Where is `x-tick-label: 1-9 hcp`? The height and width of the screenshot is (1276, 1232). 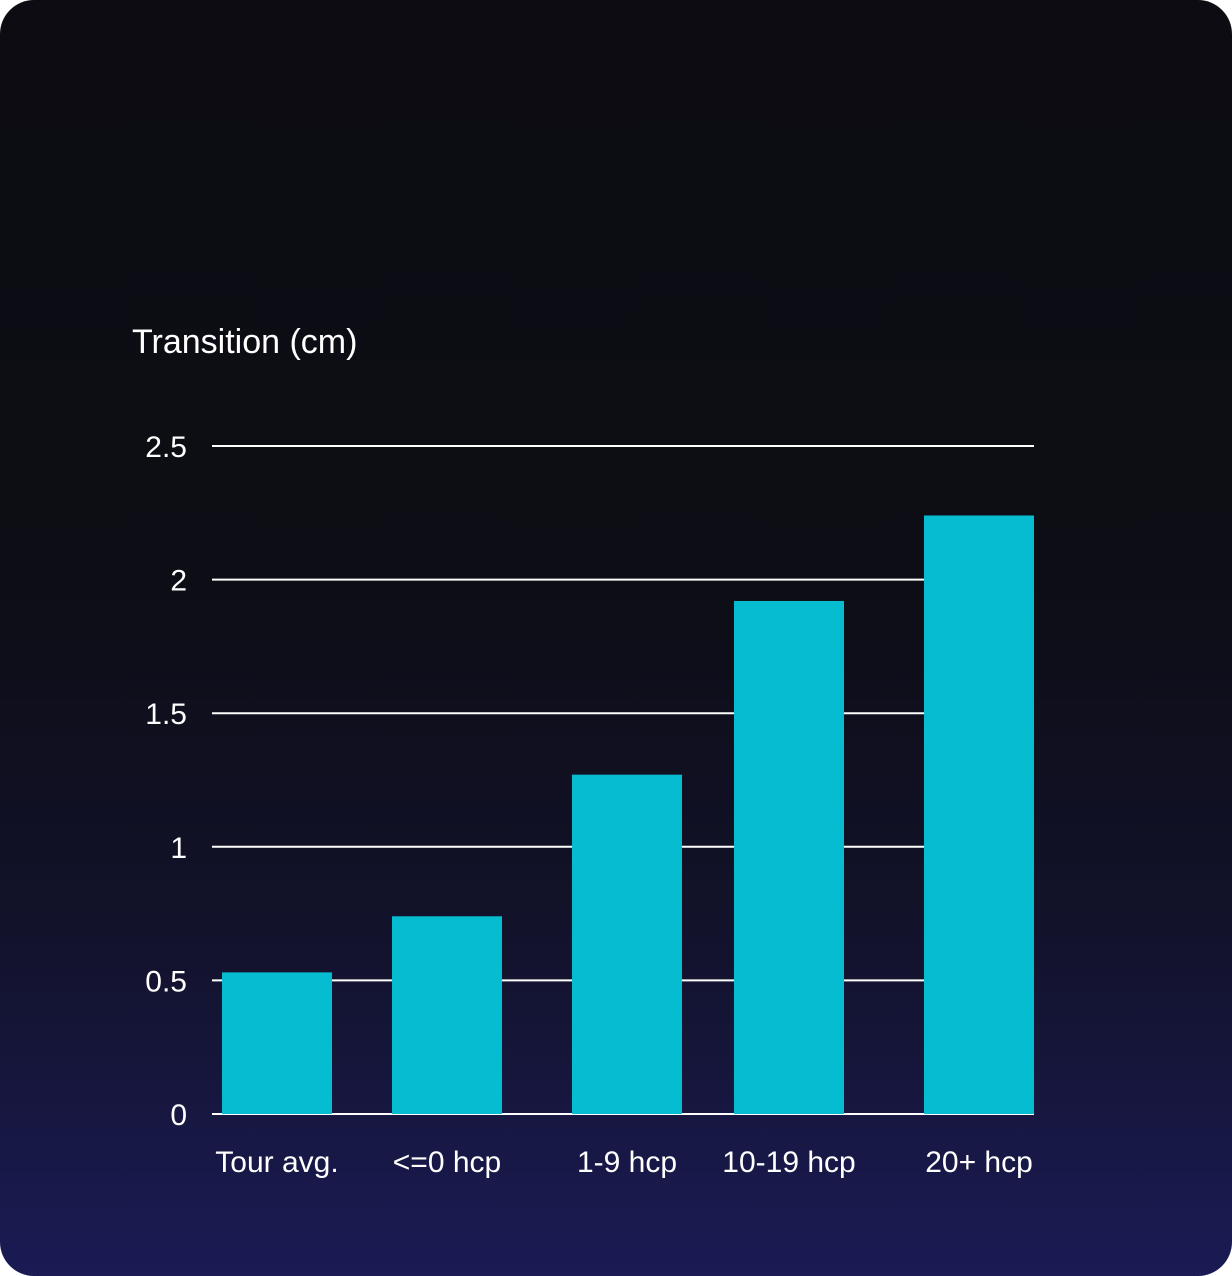 x-tick-label: 1-9 hcp is located at coordinates (627, 1162).